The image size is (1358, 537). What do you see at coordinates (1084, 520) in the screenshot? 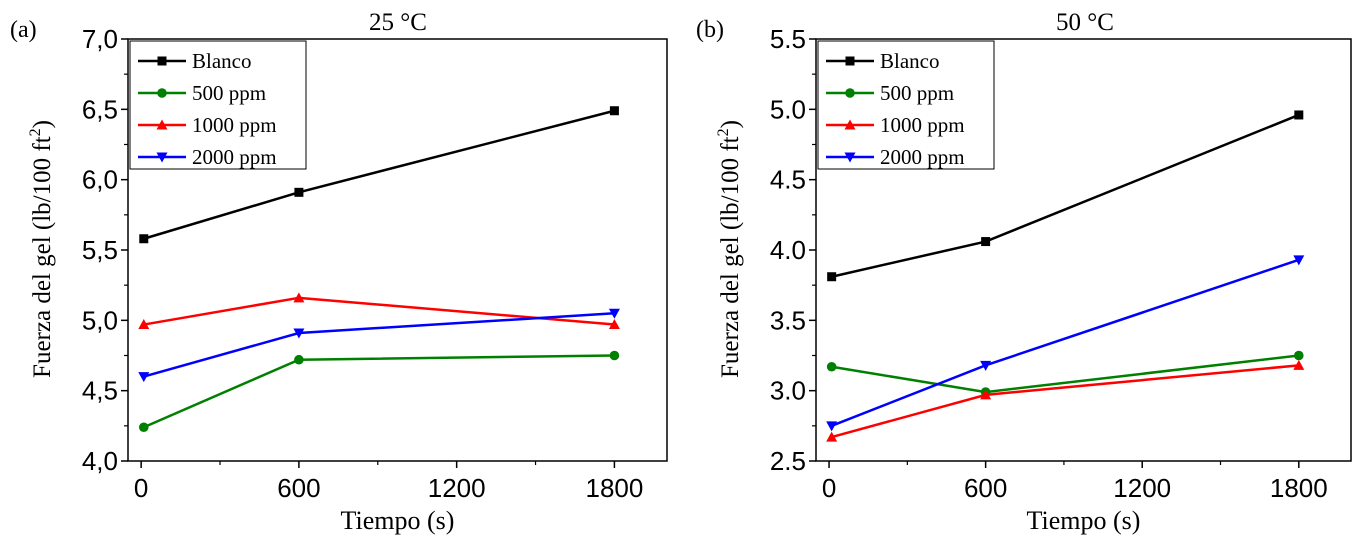
I see `x-axis-label-b: Tiempo (s)` at bounding box center [1084, 520].